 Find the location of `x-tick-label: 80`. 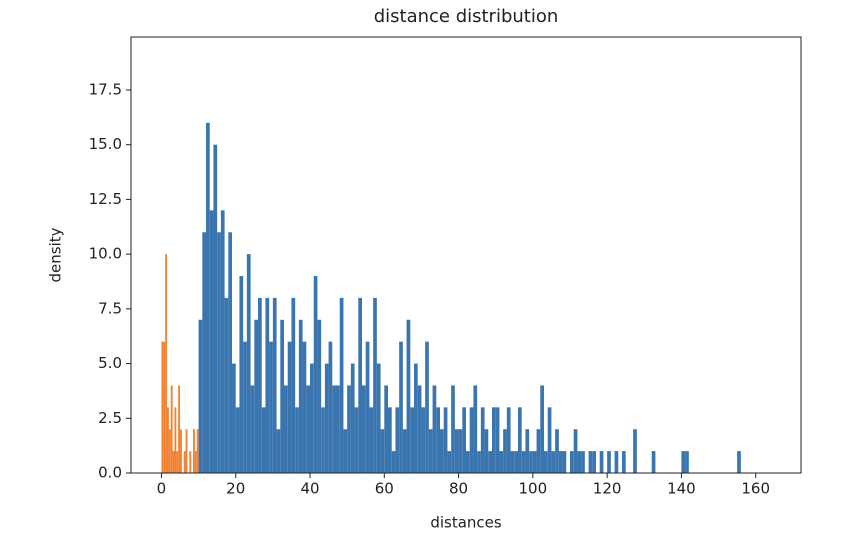

x-tick-label: 80 is located at coordinates (458, 489).